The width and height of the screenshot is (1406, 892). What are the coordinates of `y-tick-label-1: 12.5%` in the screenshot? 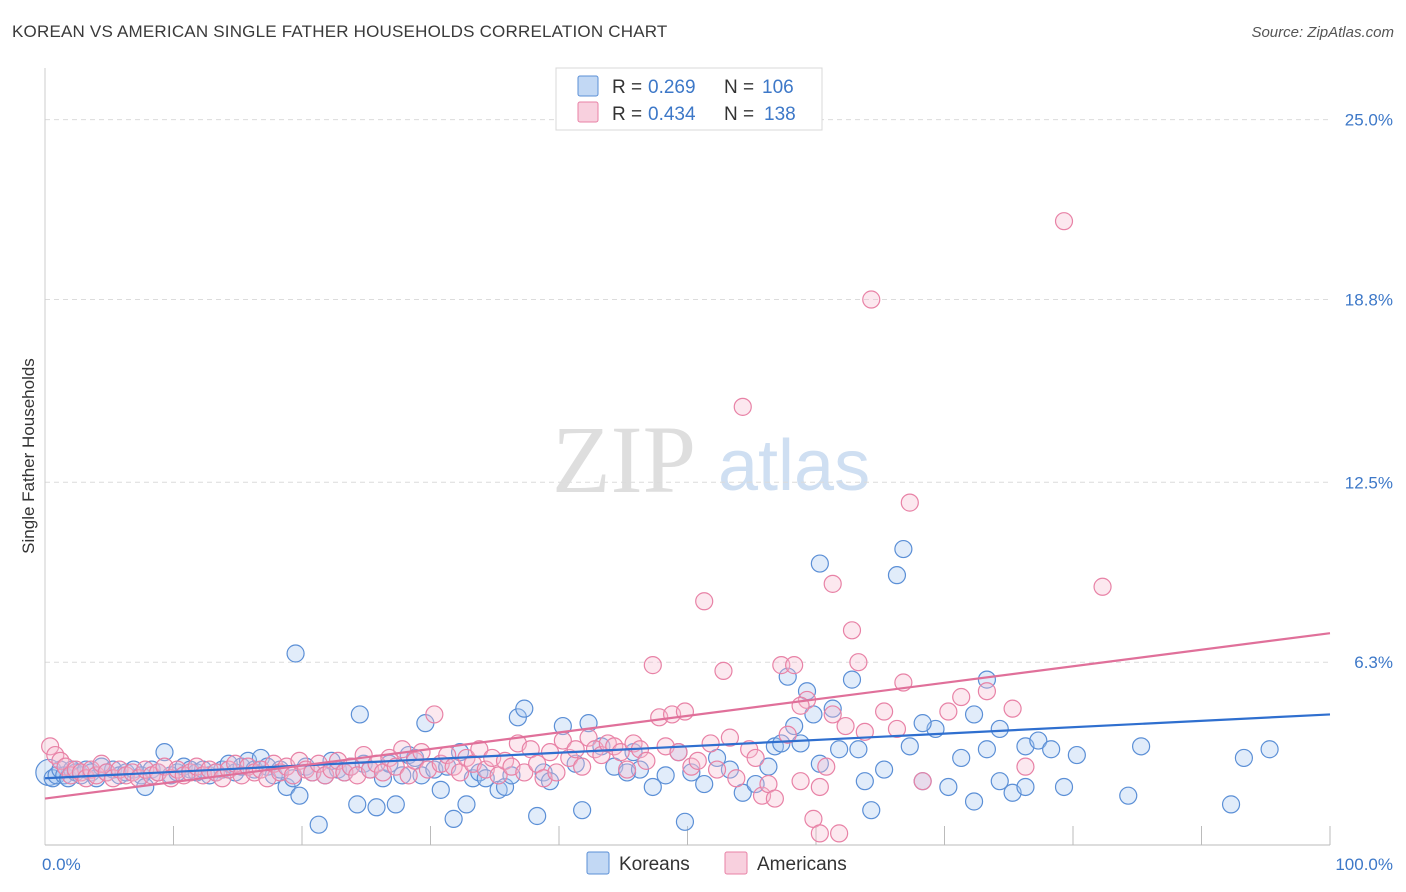 It's located at (1369, 482).